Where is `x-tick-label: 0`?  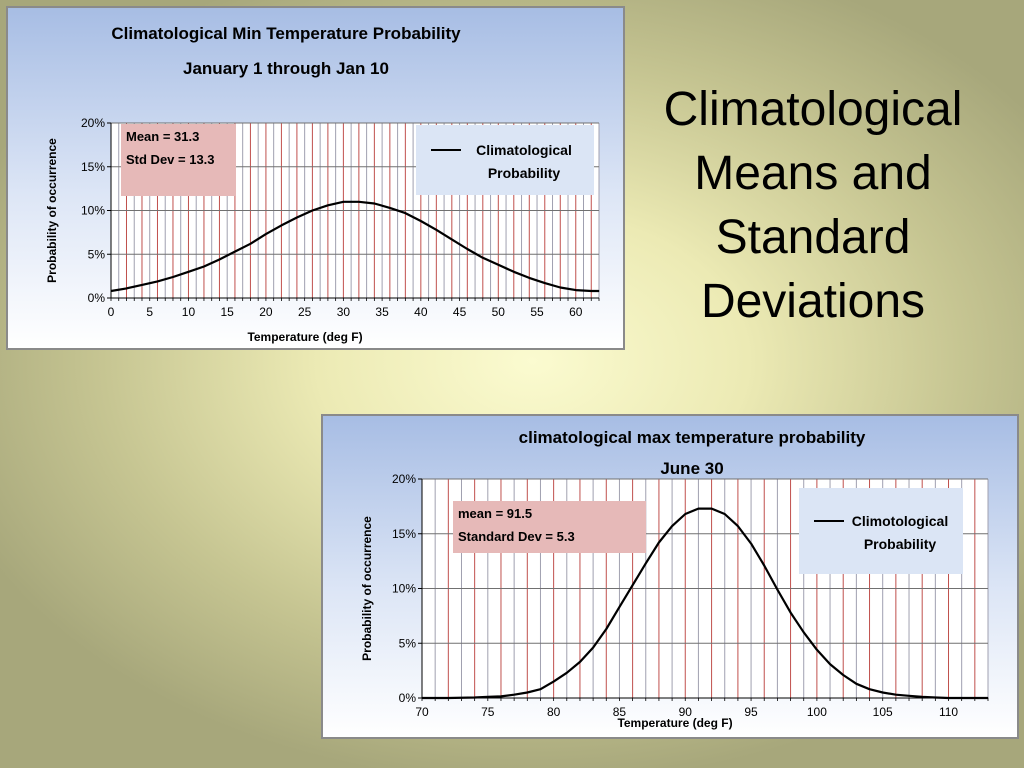 x-tick-label: 0 is located at coordinates (111, 312).